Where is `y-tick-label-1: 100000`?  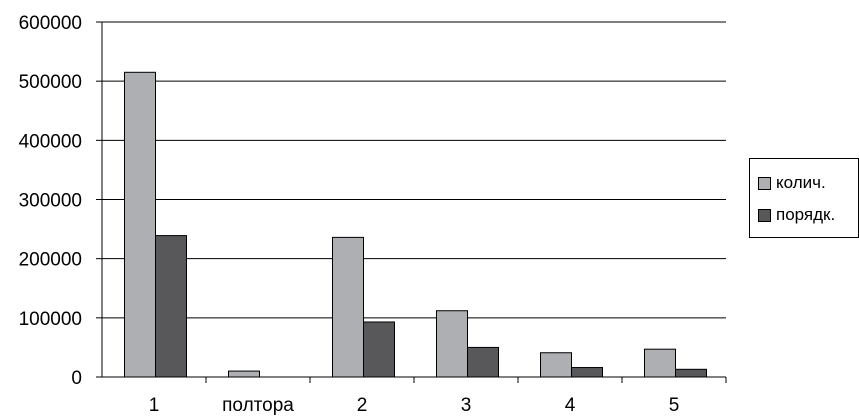 y-tick-label-1: 100000 is located at coordinates (50, 319).